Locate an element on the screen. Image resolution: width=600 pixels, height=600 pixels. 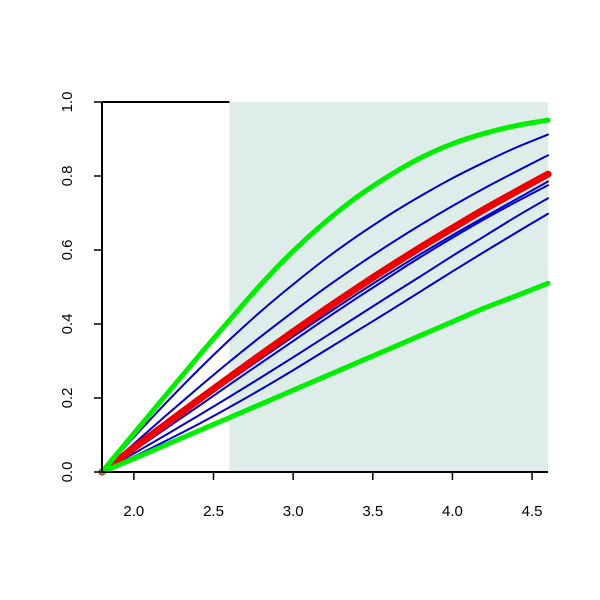
y-tick-label: 0.4 is located at coordinates (67, 324).